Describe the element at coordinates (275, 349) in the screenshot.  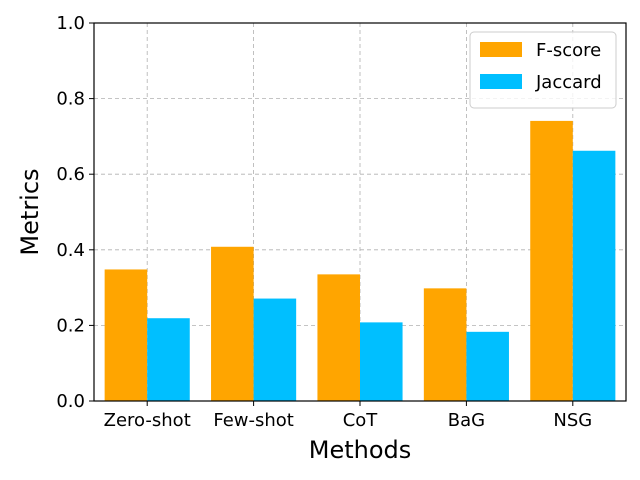
I see `bar-jaccard-few-shot` at that location.